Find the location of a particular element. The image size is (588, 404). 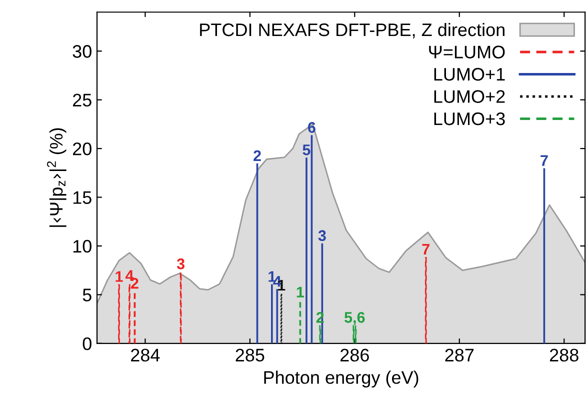

legend-label: LUMO+3 is located at coordinates (469, 119).